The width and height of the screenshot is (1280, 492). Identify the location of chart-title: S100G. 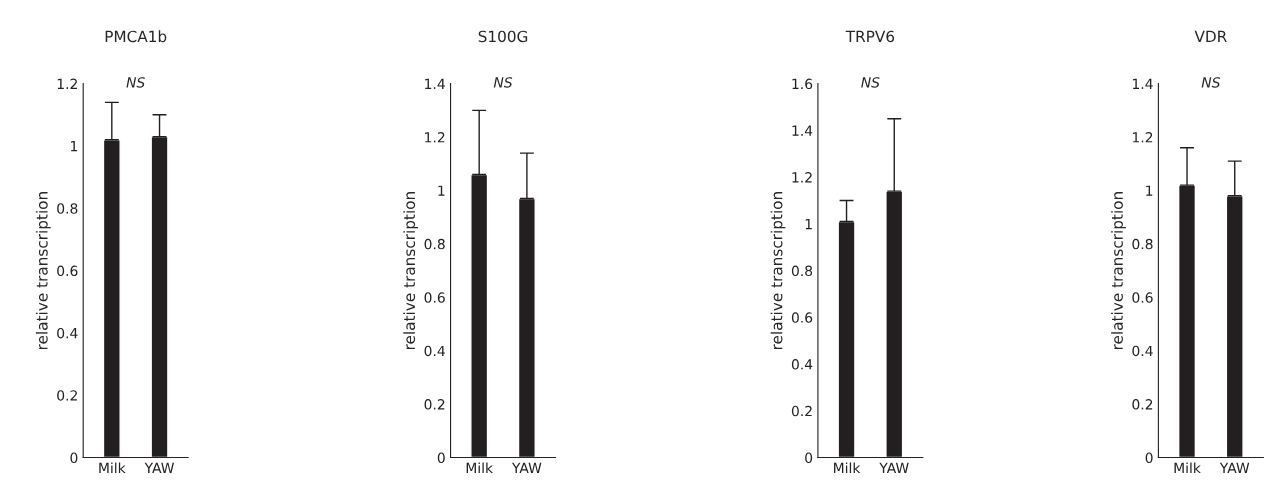
(503, 36).